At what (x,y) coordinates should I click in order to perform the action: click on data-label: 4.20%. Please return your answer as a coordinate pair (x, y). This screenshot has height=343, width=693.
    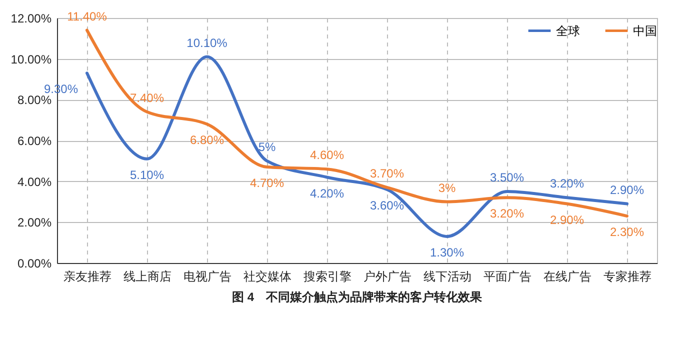
    Looking at the image, I should click on (327, 193).